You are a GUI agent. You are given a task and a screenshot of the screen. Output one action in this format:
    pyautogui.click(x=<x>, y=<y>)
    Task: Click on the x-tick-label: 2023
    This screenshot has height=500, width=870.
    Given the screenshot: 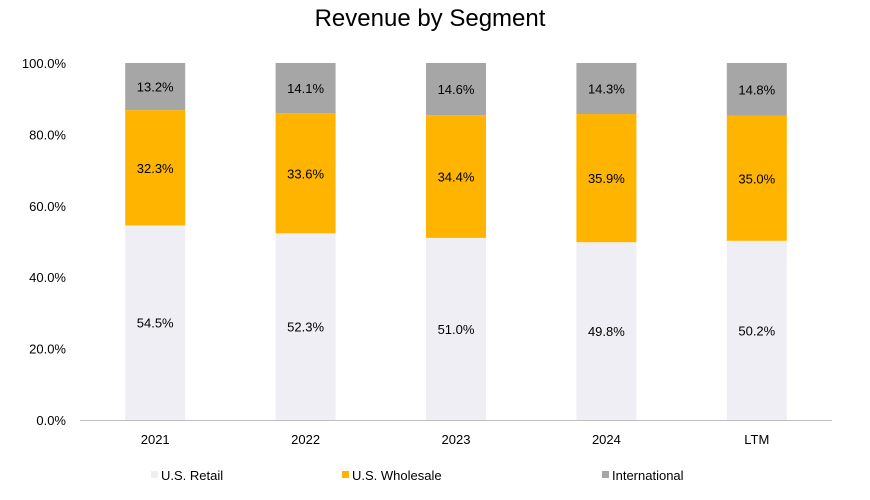 What is the action you would take?
    pyautogui.click(x=456, y=439)
    